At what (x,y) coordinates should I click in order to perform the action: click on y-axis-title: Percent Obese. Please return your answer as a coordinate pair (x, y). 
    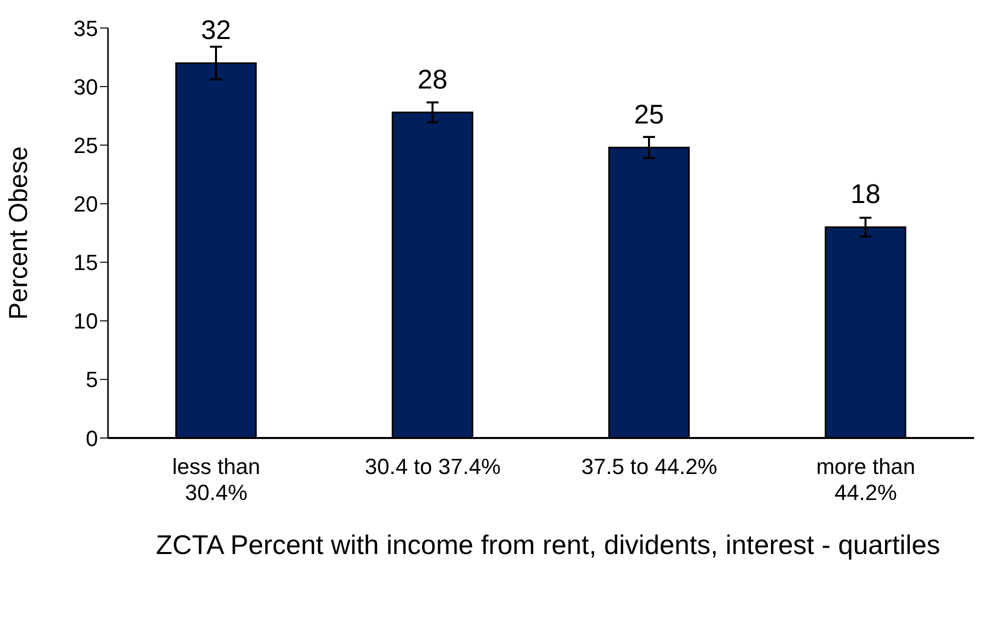
    Looking at the image, I should click on (18, 233).